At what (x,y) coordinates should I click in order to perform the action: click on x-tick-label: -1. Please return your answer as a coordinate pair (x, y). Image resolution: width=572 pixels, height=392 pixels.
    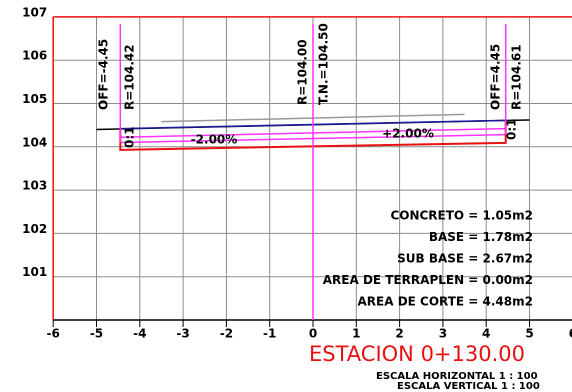
    Looking at the image, I should click on (269, 334).